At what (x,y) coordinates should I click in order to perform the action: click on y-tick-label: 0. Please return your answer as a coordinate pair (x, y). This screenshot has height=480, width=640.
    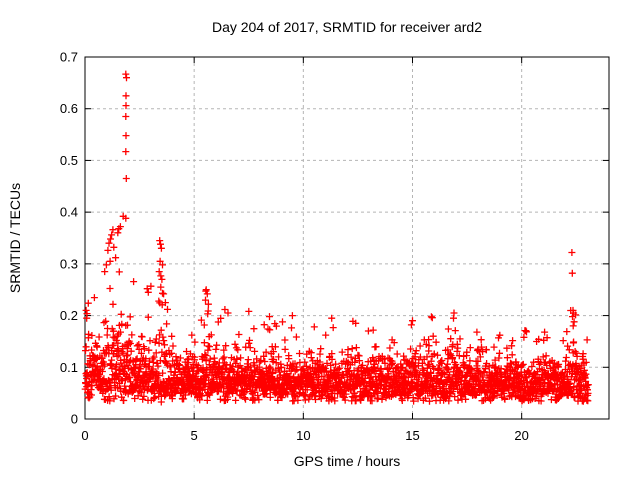
    Looking at the image, I should click on (74, 419).